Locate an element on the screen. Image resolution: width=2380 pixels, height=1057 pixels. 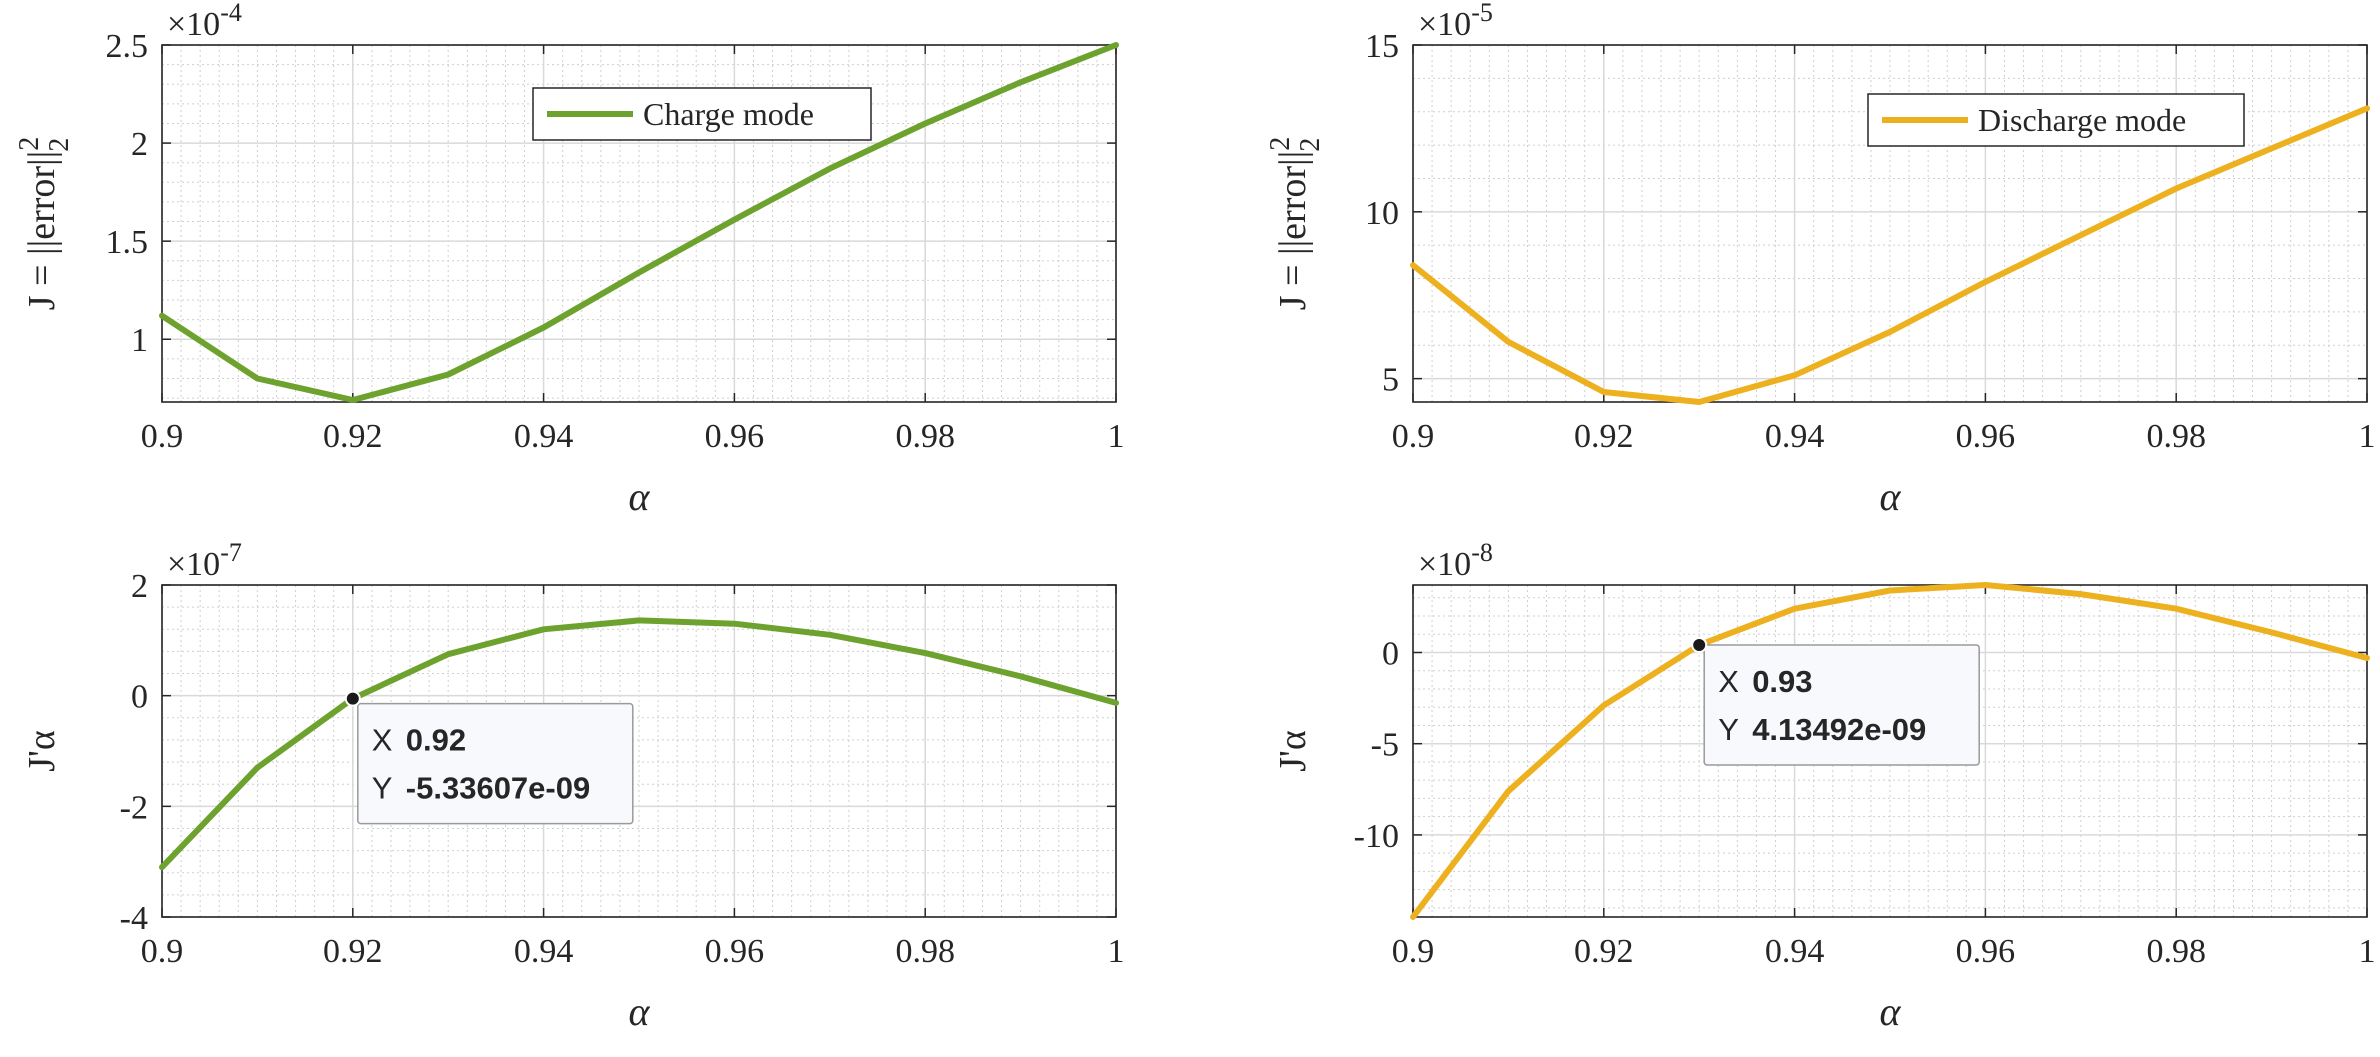
datatip: X 0.93 Y 4.13492e-09 is located at coordinates (1835, 701).